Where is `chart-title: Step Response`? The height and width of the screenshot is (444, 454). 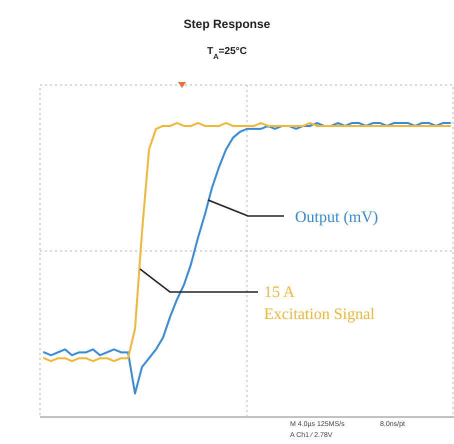 chart-title: Step Response is located at coordinates (227, 24).